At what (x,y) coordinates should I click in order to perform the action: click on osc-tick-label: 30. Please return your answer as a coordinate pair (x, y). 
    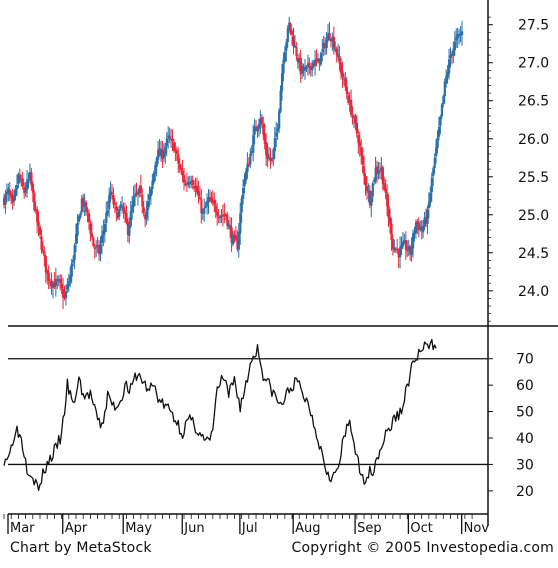
    Looking at the image, I should click on (525, 465).